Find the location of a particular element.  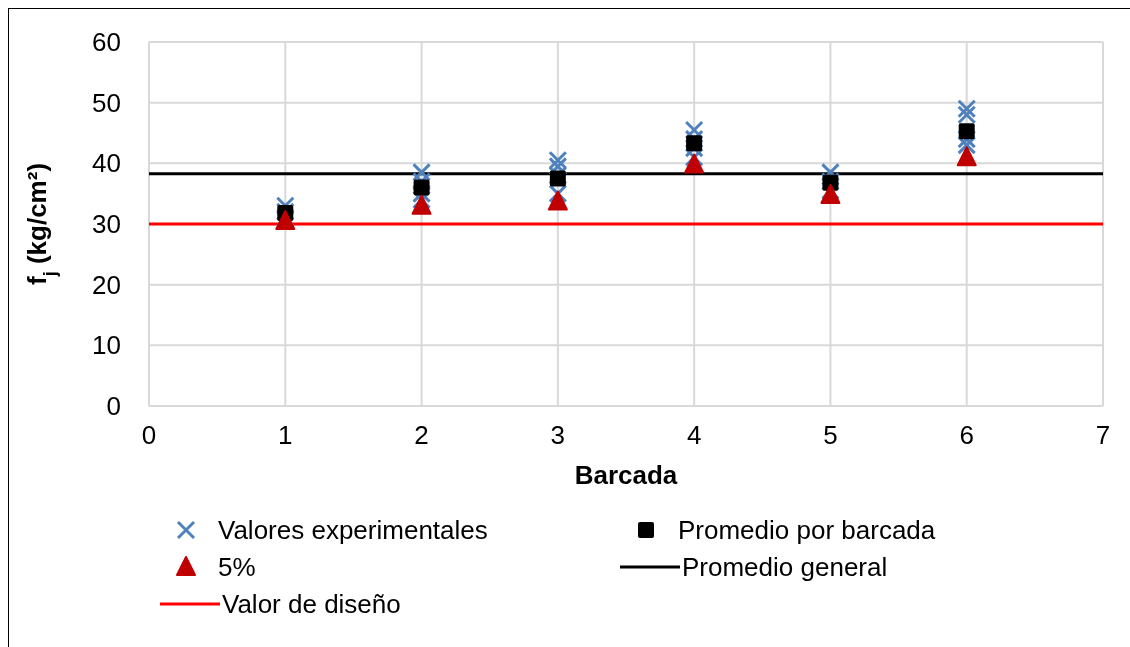

y-tick-label: 20 is located at coordinates (106, 284).